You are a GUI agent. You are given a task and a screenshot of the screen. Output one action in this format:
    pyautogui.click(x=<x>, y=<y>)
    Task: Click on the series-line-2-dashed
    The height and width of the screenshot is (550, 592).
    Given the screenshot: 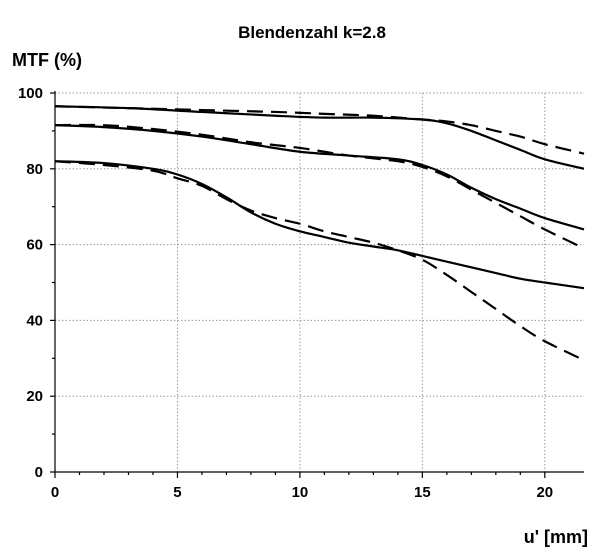 What is the action you would take?
    pyautogui.click(x=319, y=130)
    